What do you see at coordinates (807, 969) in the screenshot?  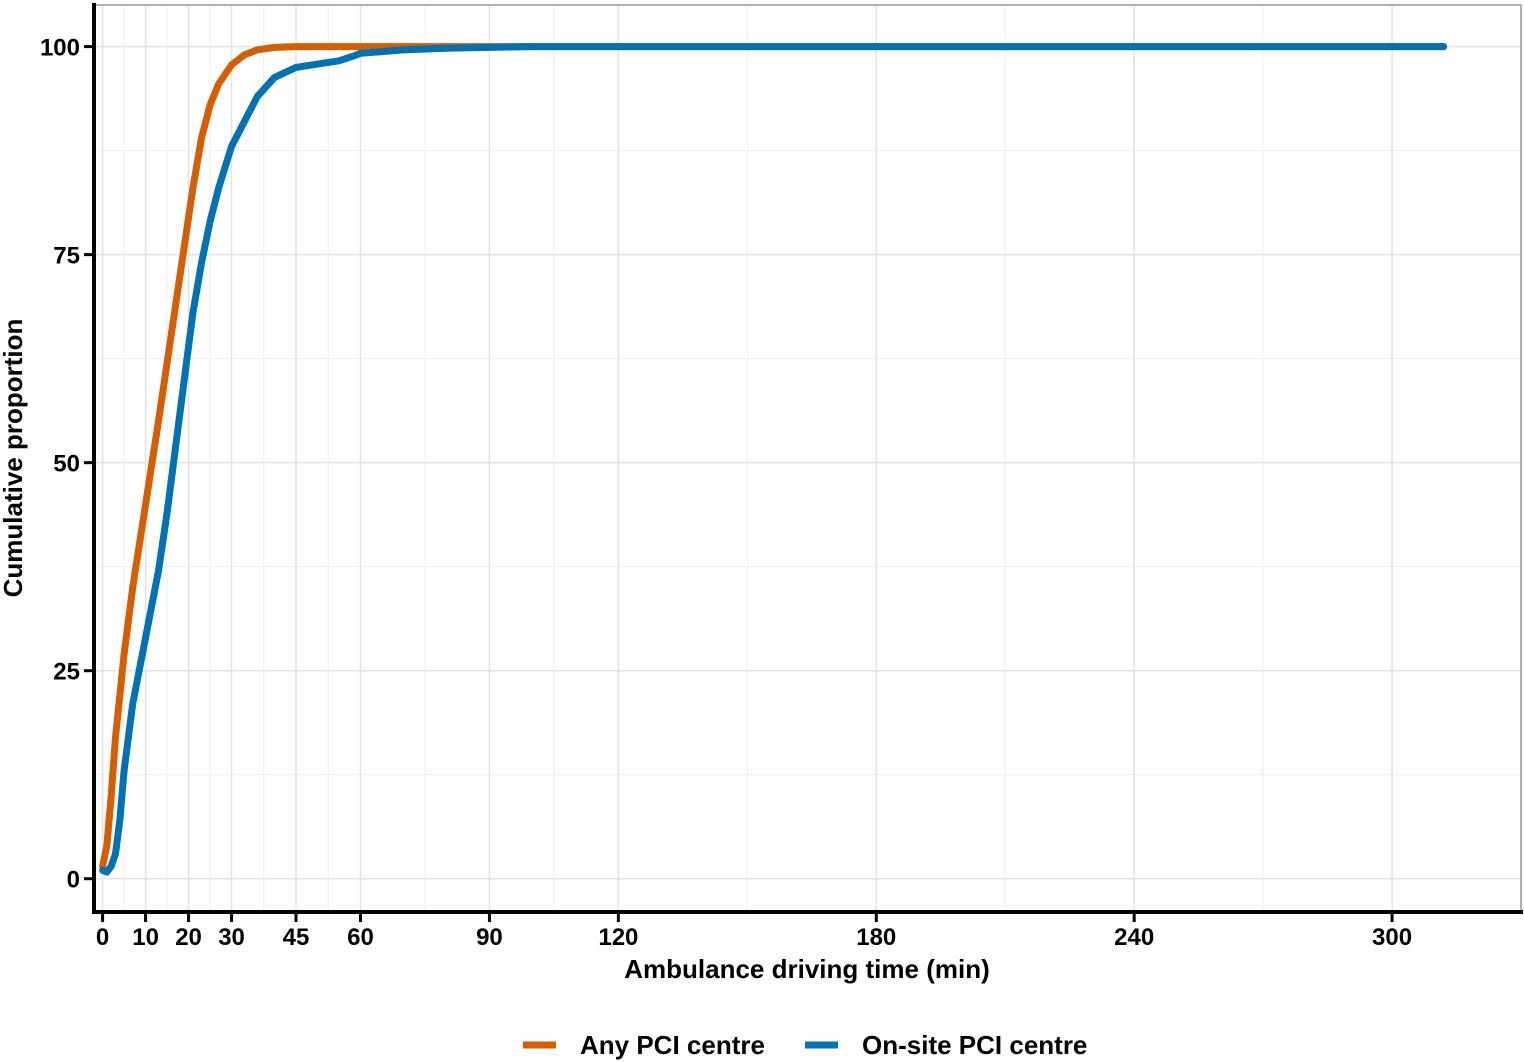 I see `x-axis-title: Ambulance driving time (min)` at bounding box center [807, 969].